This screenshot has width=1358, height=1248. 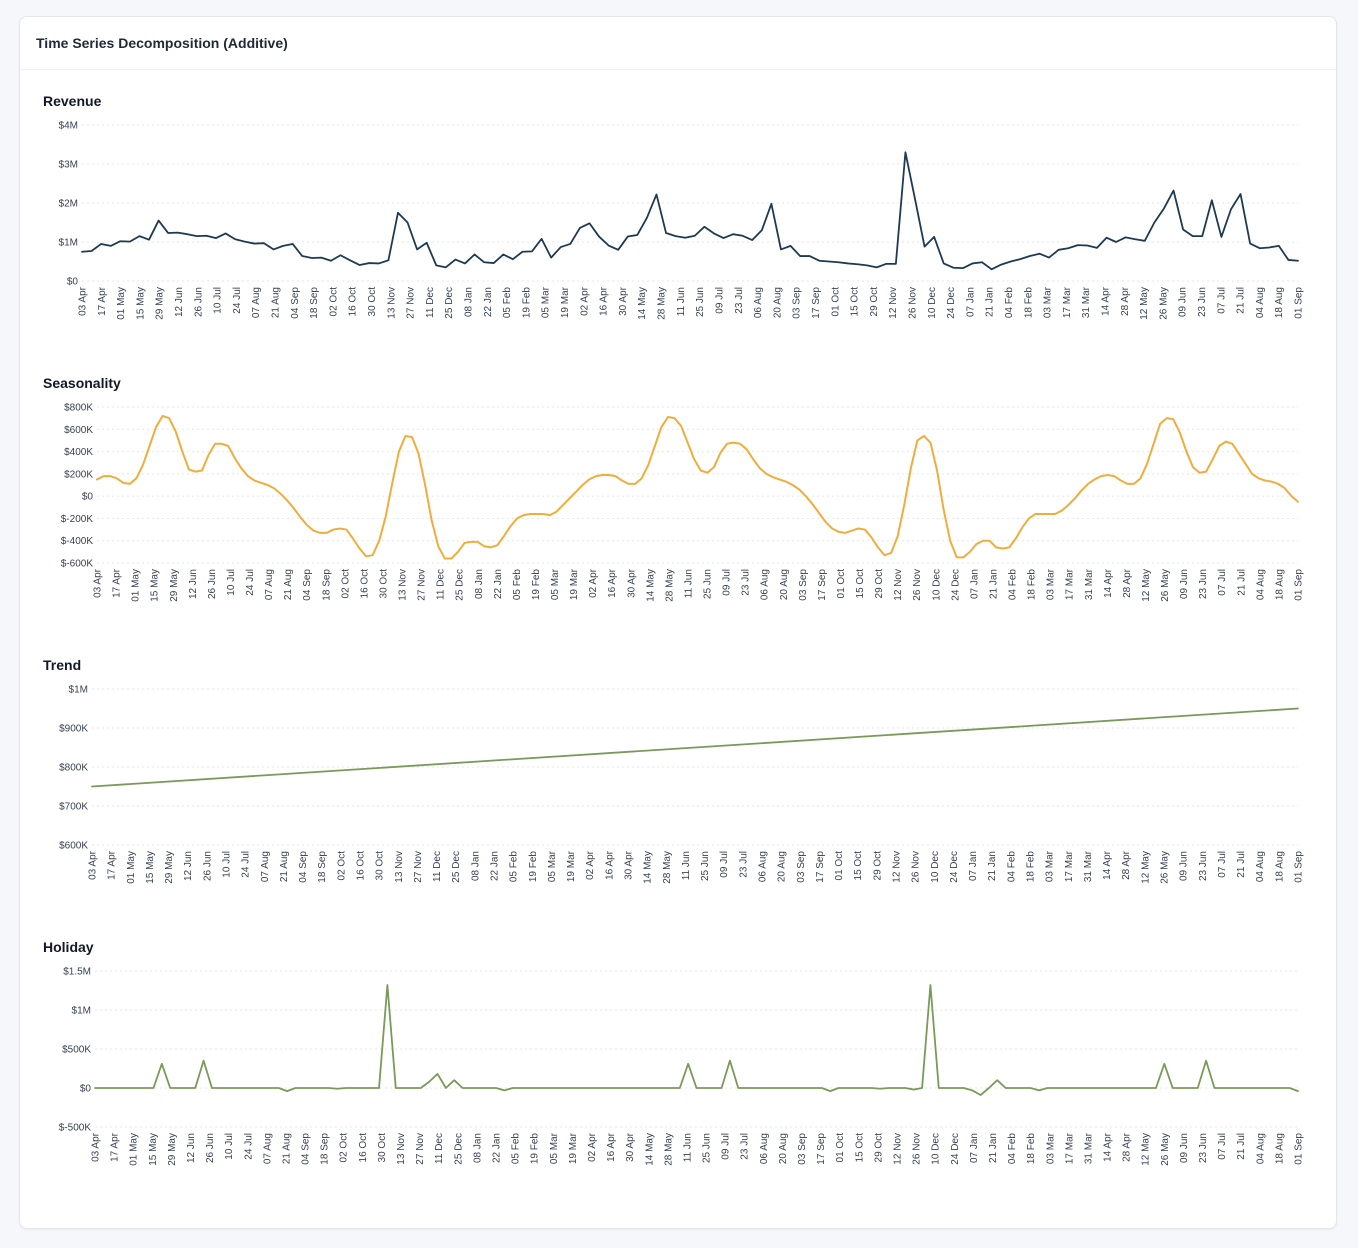 I want to click on x-tick-label: 02 Oct, so click(x=345, y=584).